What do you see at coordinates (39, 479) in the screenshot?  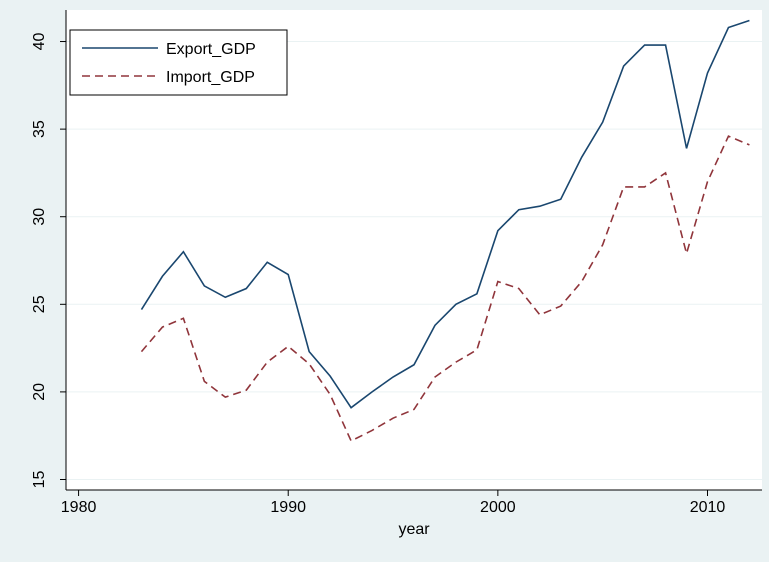 I see `y-tick-label: 15` at bounding box center [39, 479].